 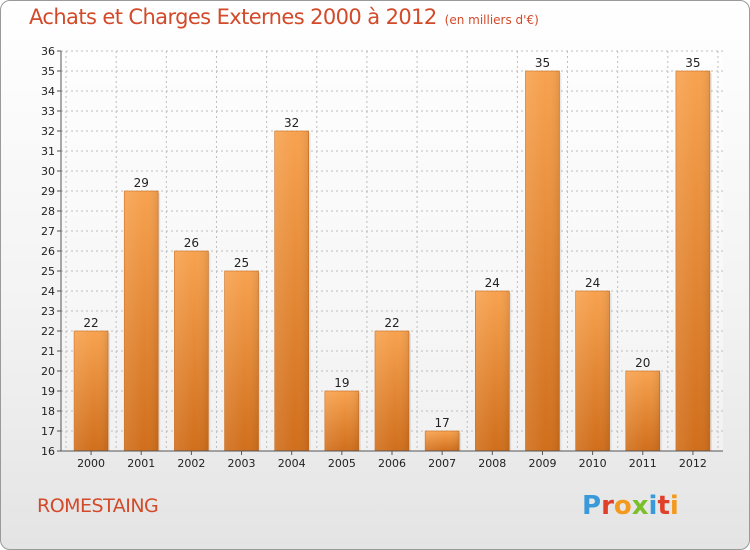 I want to click on x-tick-label: 2010, so click(x=593, y=463).